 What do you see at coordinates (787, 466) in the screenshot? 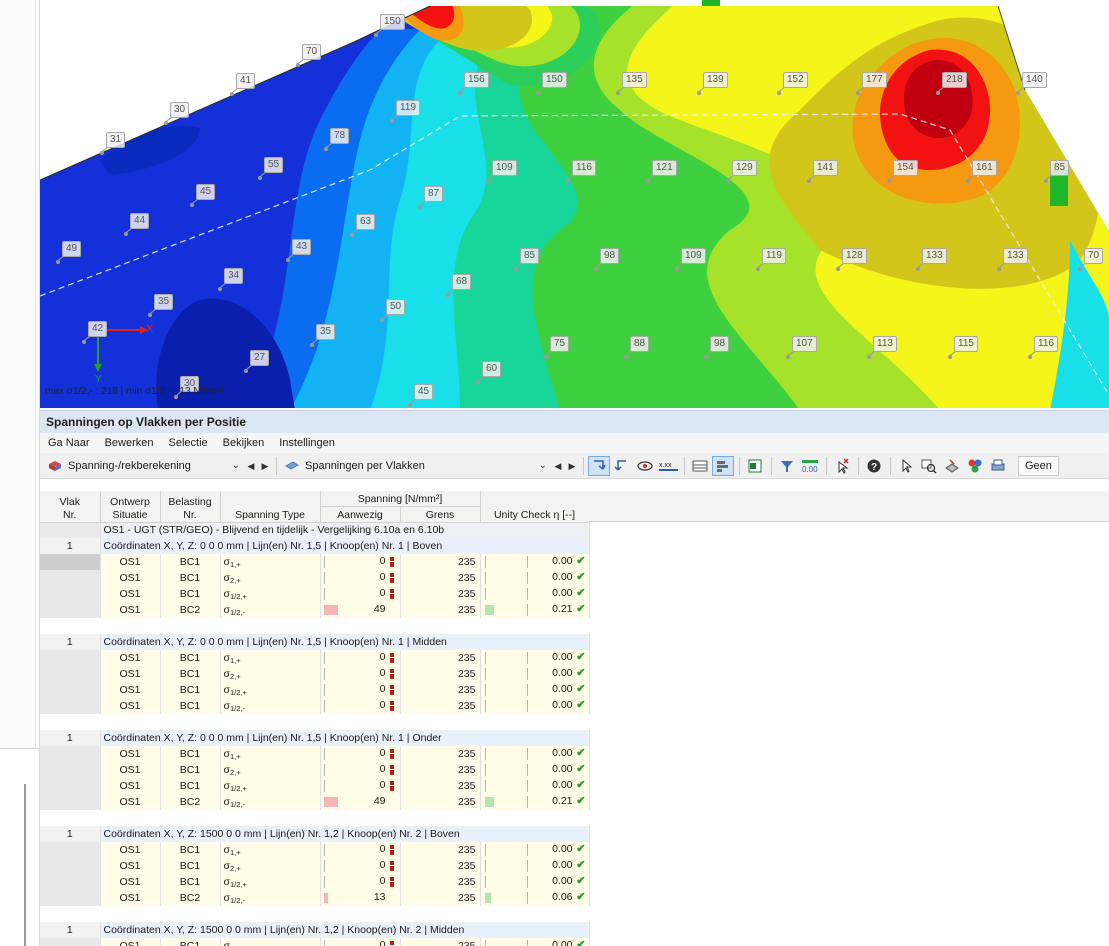
I see `filter-button` at bounding box center [787, 466].